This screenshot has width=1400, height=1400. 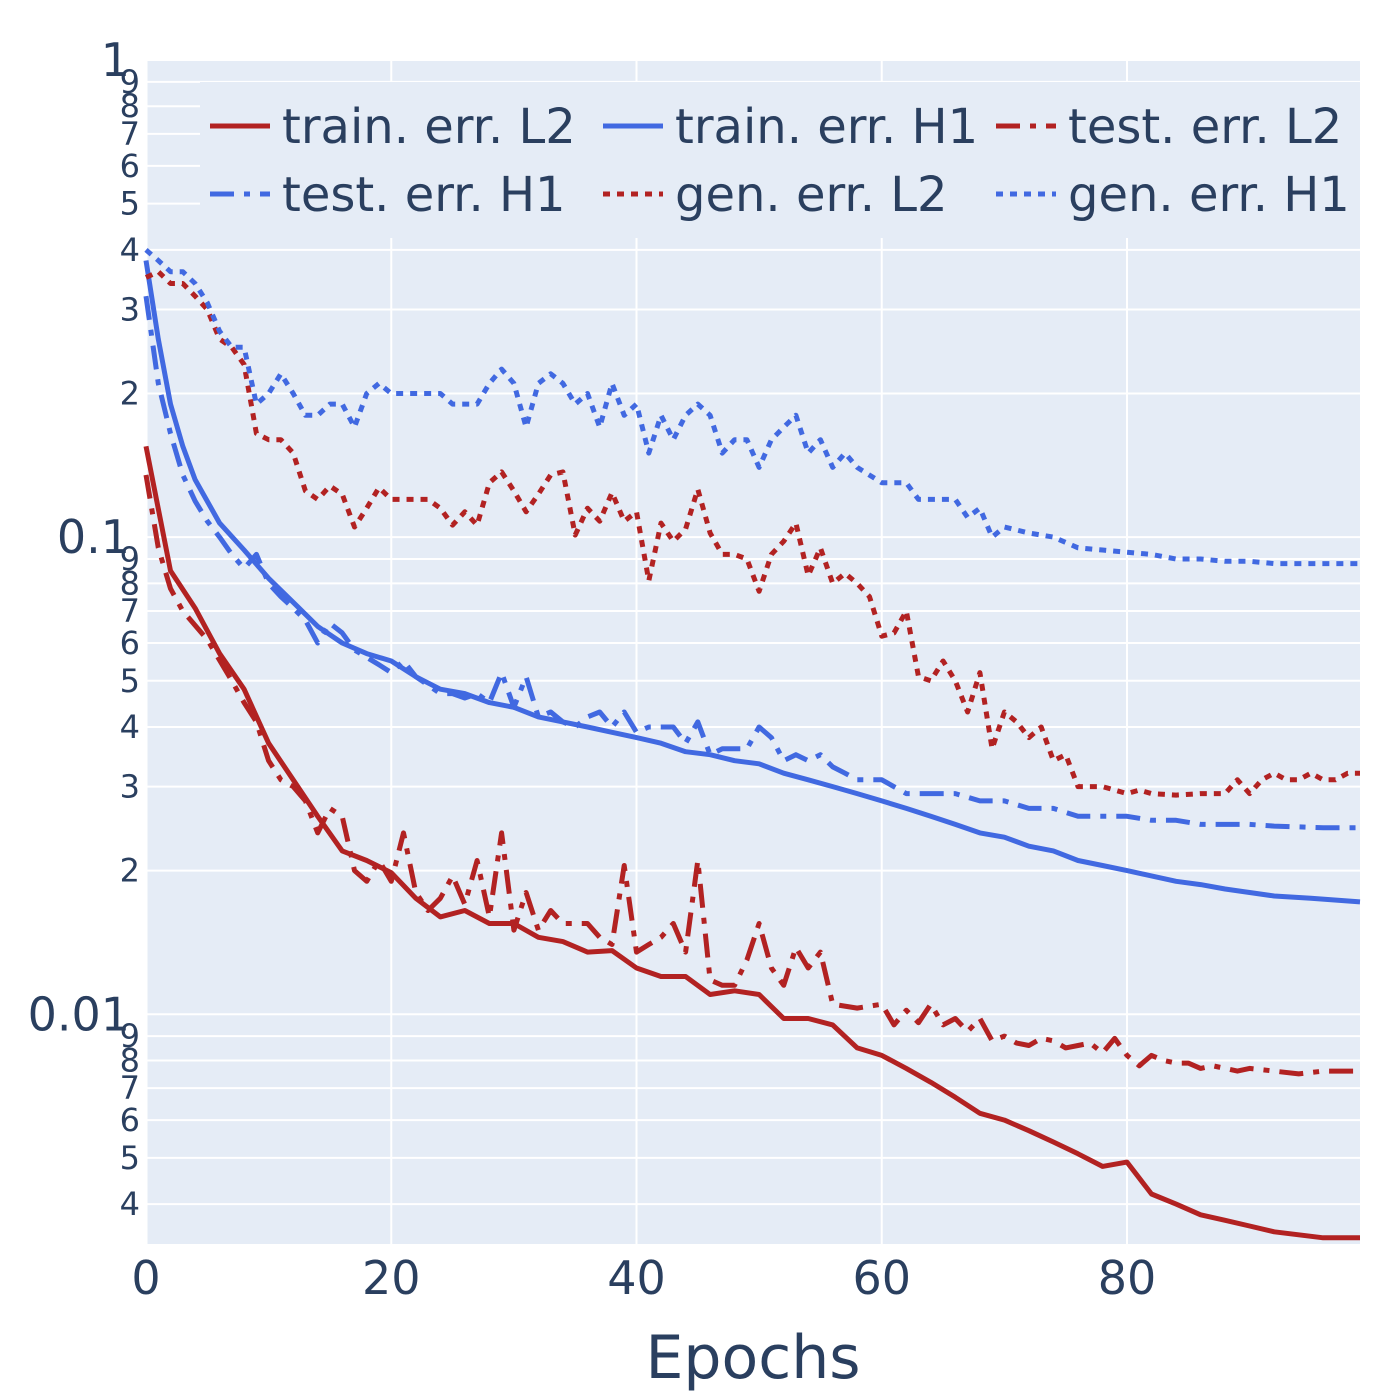 I want to click on legend-label: test. err. L2, so click(x=1205, y=127).